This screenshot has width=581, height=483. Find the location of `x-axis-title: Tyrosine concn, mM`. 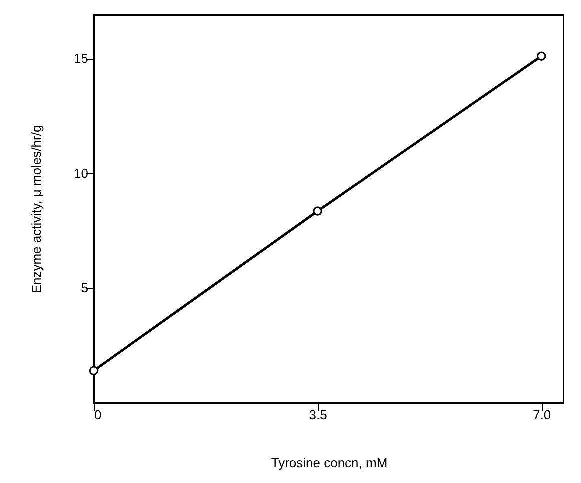

x-axis-title: Tyrosine concn, mM is located at coordinates (329, 463).